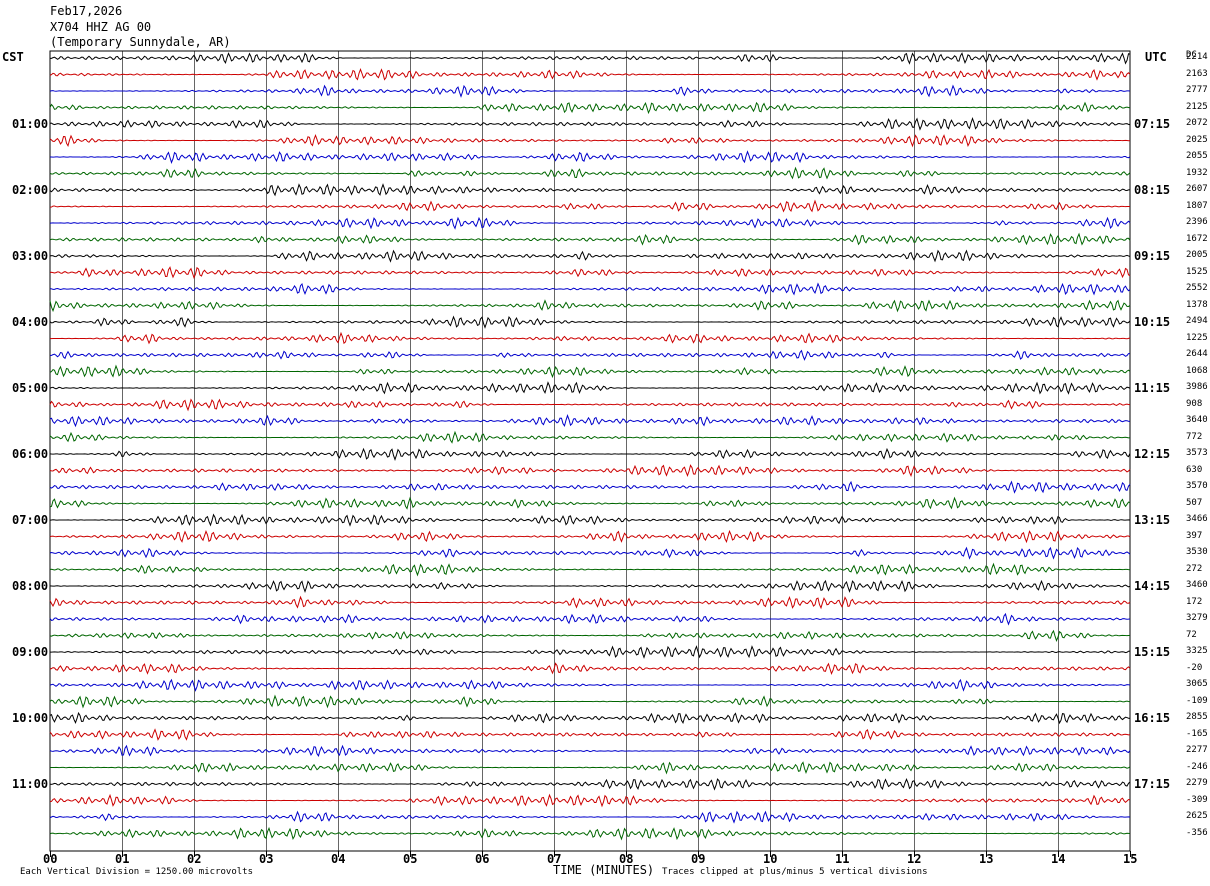 The height and width of the screenshot is (886, 1210). Describe the element at coordinates (1197, 816) in the screenshot. I see `dc-offset-label: 2625` at that location.